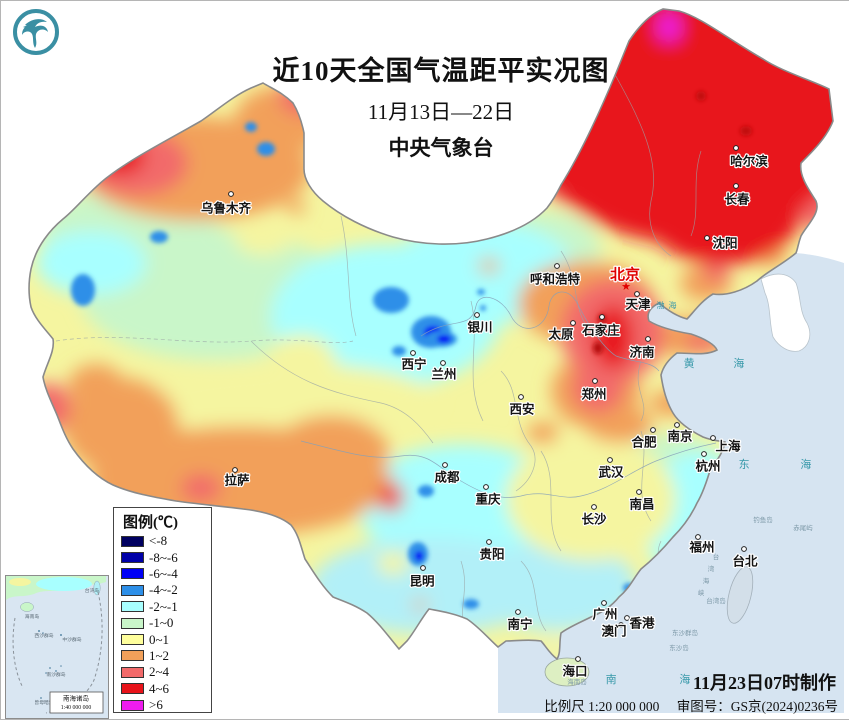 This screenshot has height=720, width=849. Describe the element at coordinates (414, 361) in the screenshot. I see `city-西宁: 西宁` at that location.